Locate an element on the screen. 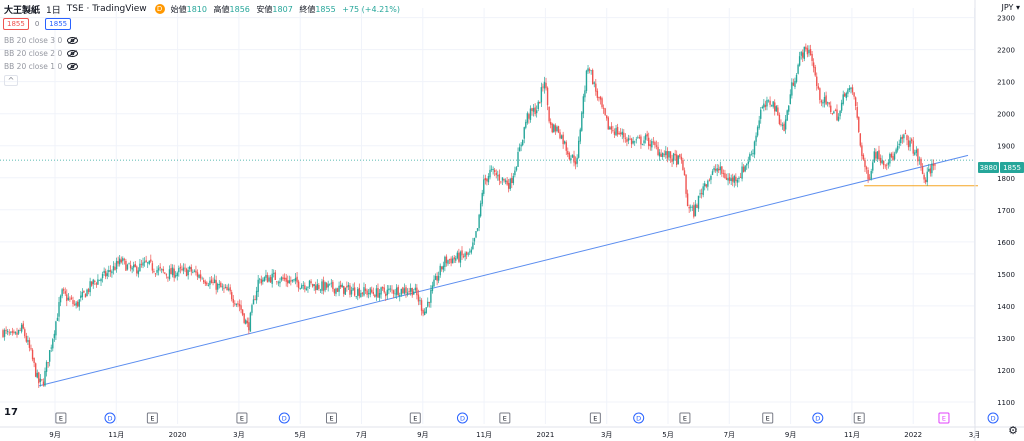  currency-selector: JPY ▾ is located at coordinates (1010, 7).